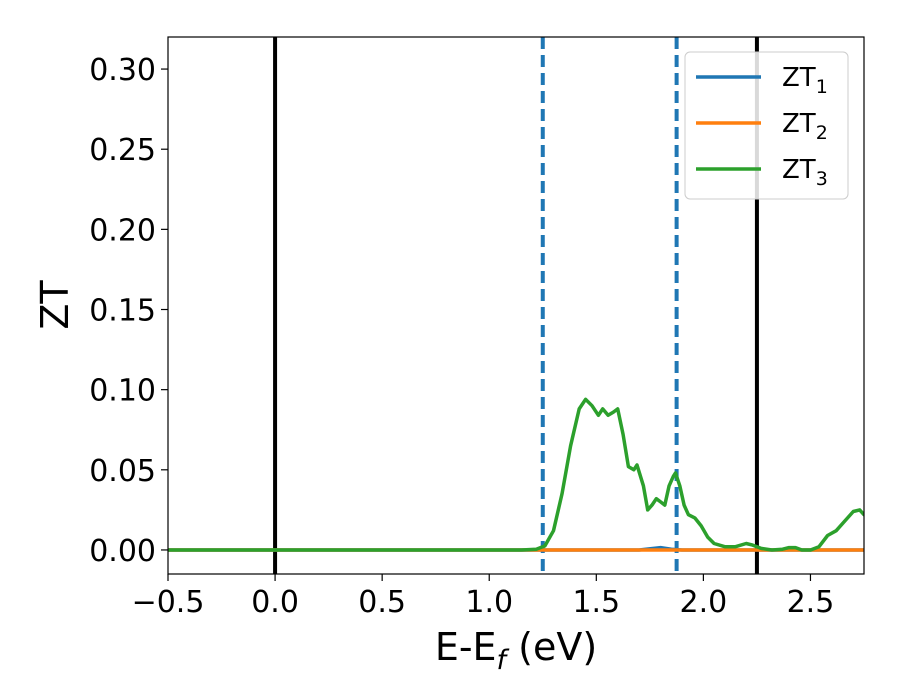 The height and width of the screenshot is (700, 900). I want to click on x-tick-label: 1.0, so click(489, 602).